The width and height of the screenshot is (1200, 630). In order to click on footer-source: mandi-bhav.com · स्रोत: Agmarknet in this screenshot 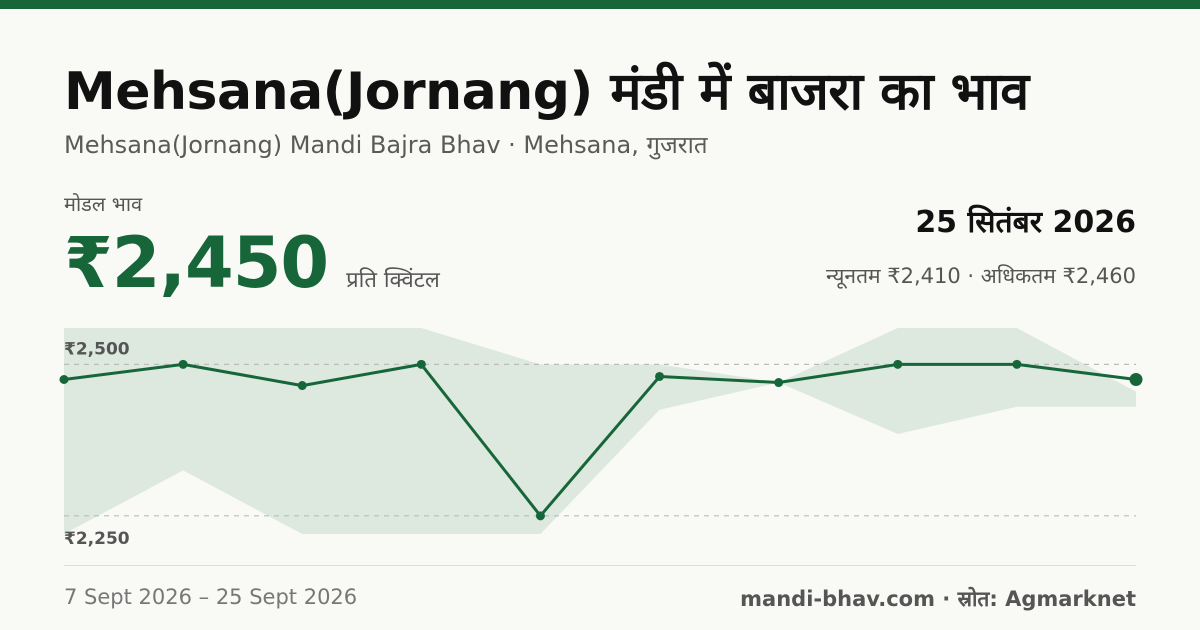, I will do `click(938, 599)`.